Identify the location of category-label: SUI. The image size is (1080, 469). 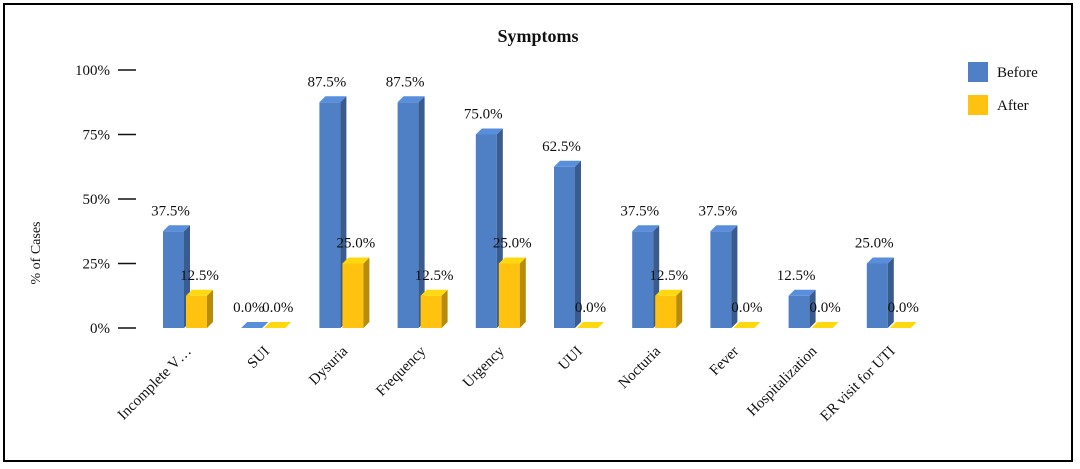
(259, 358).